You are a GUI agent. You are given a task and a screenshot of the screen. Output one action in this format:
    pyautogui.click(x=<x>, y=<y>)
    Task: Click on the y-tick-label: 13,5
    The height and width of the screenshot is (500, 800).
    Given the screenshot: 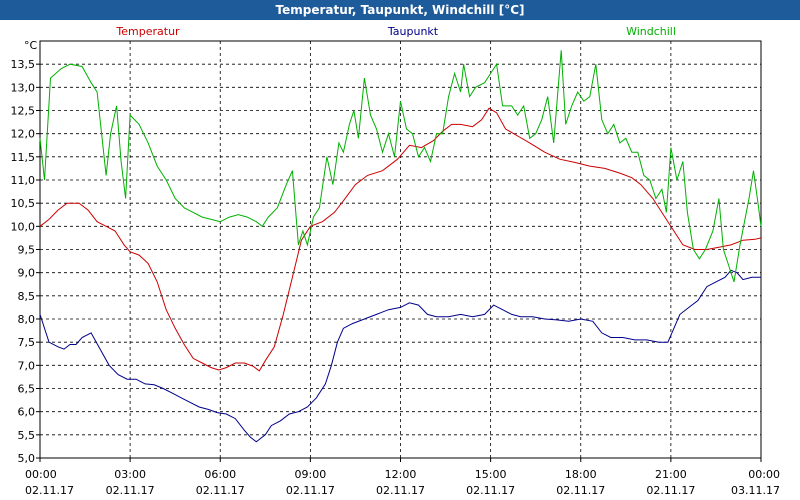 What is the action you would take?
    pyautogui.click(x=23, y=64)
    